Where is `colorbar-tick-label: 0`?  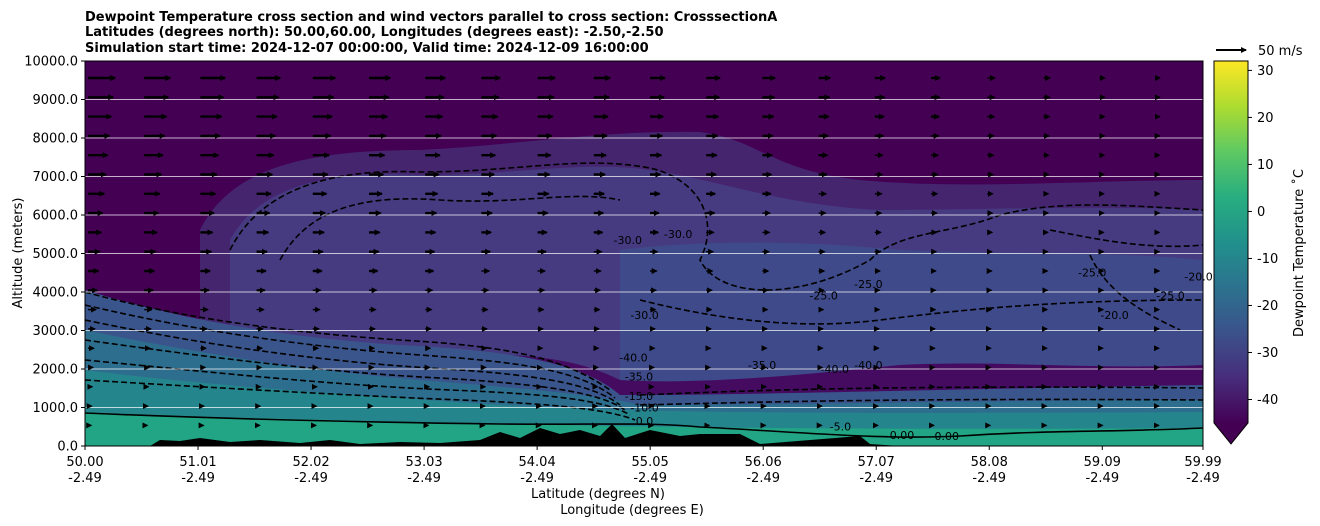
colorbar-tick-label: 0 is located at coordinates (1261, 212).